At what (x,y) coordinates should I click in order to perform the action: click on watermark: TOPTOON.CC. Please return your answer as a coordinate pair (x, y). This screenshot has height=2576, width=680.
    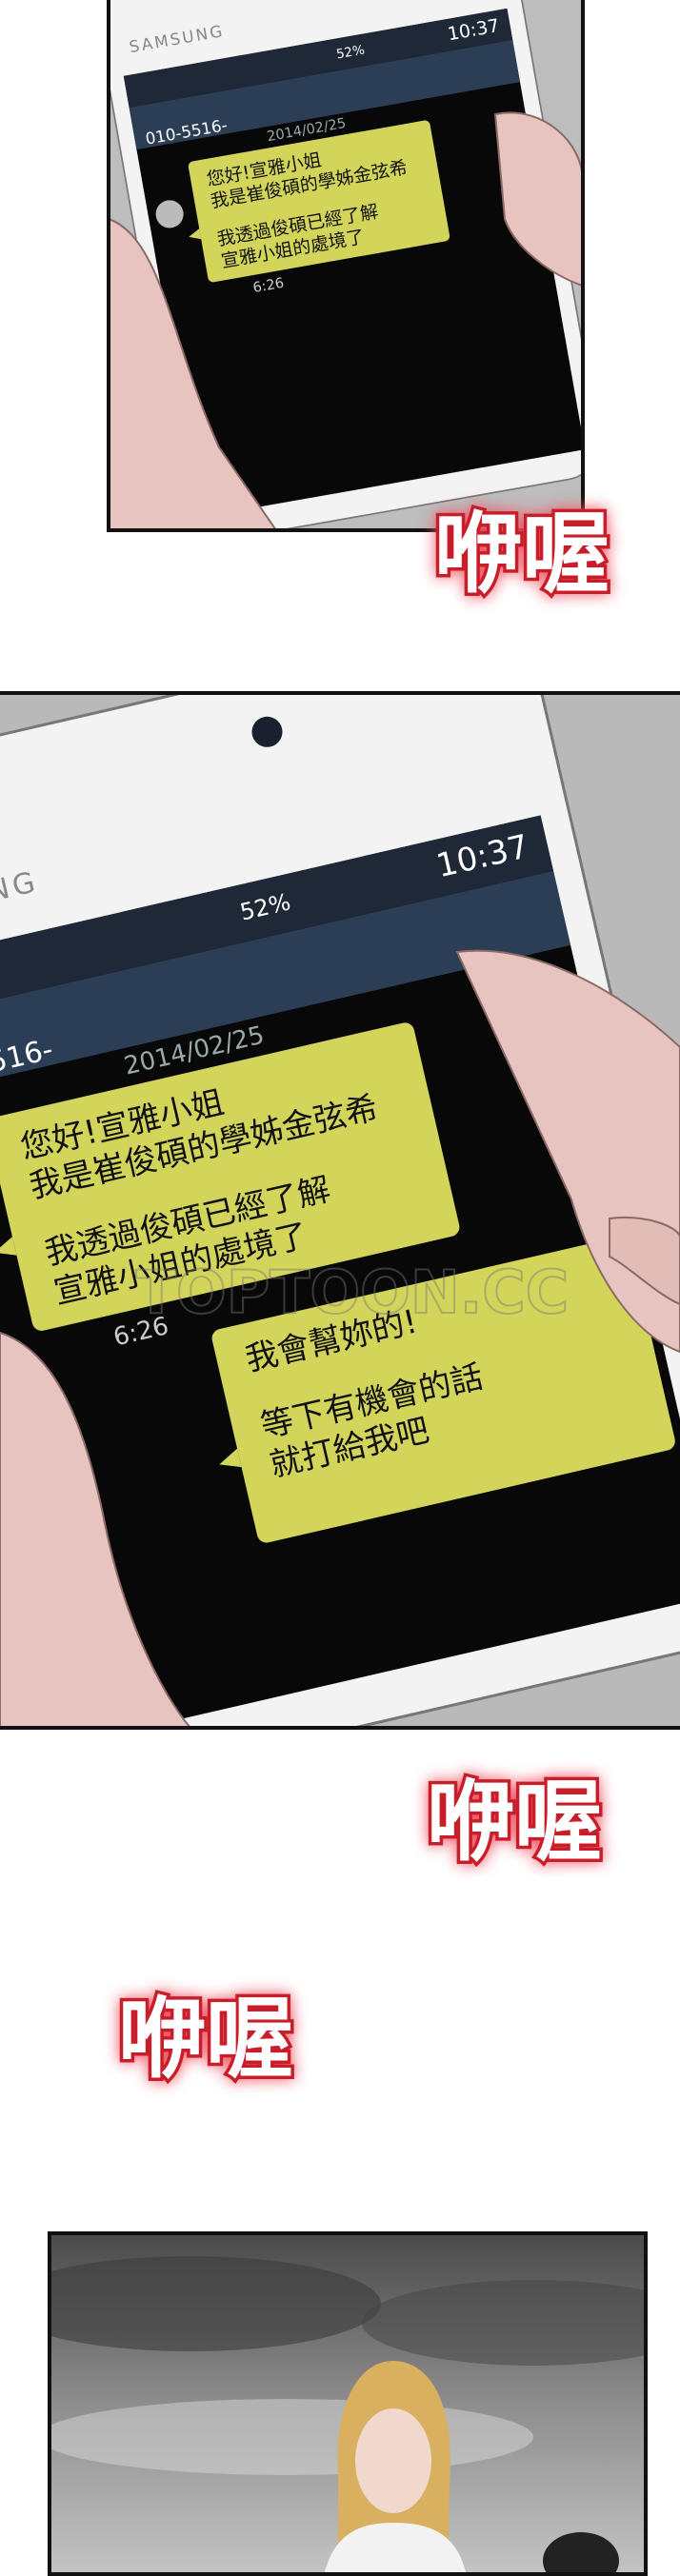
    Looking at the image, I should click on (353, 1292).